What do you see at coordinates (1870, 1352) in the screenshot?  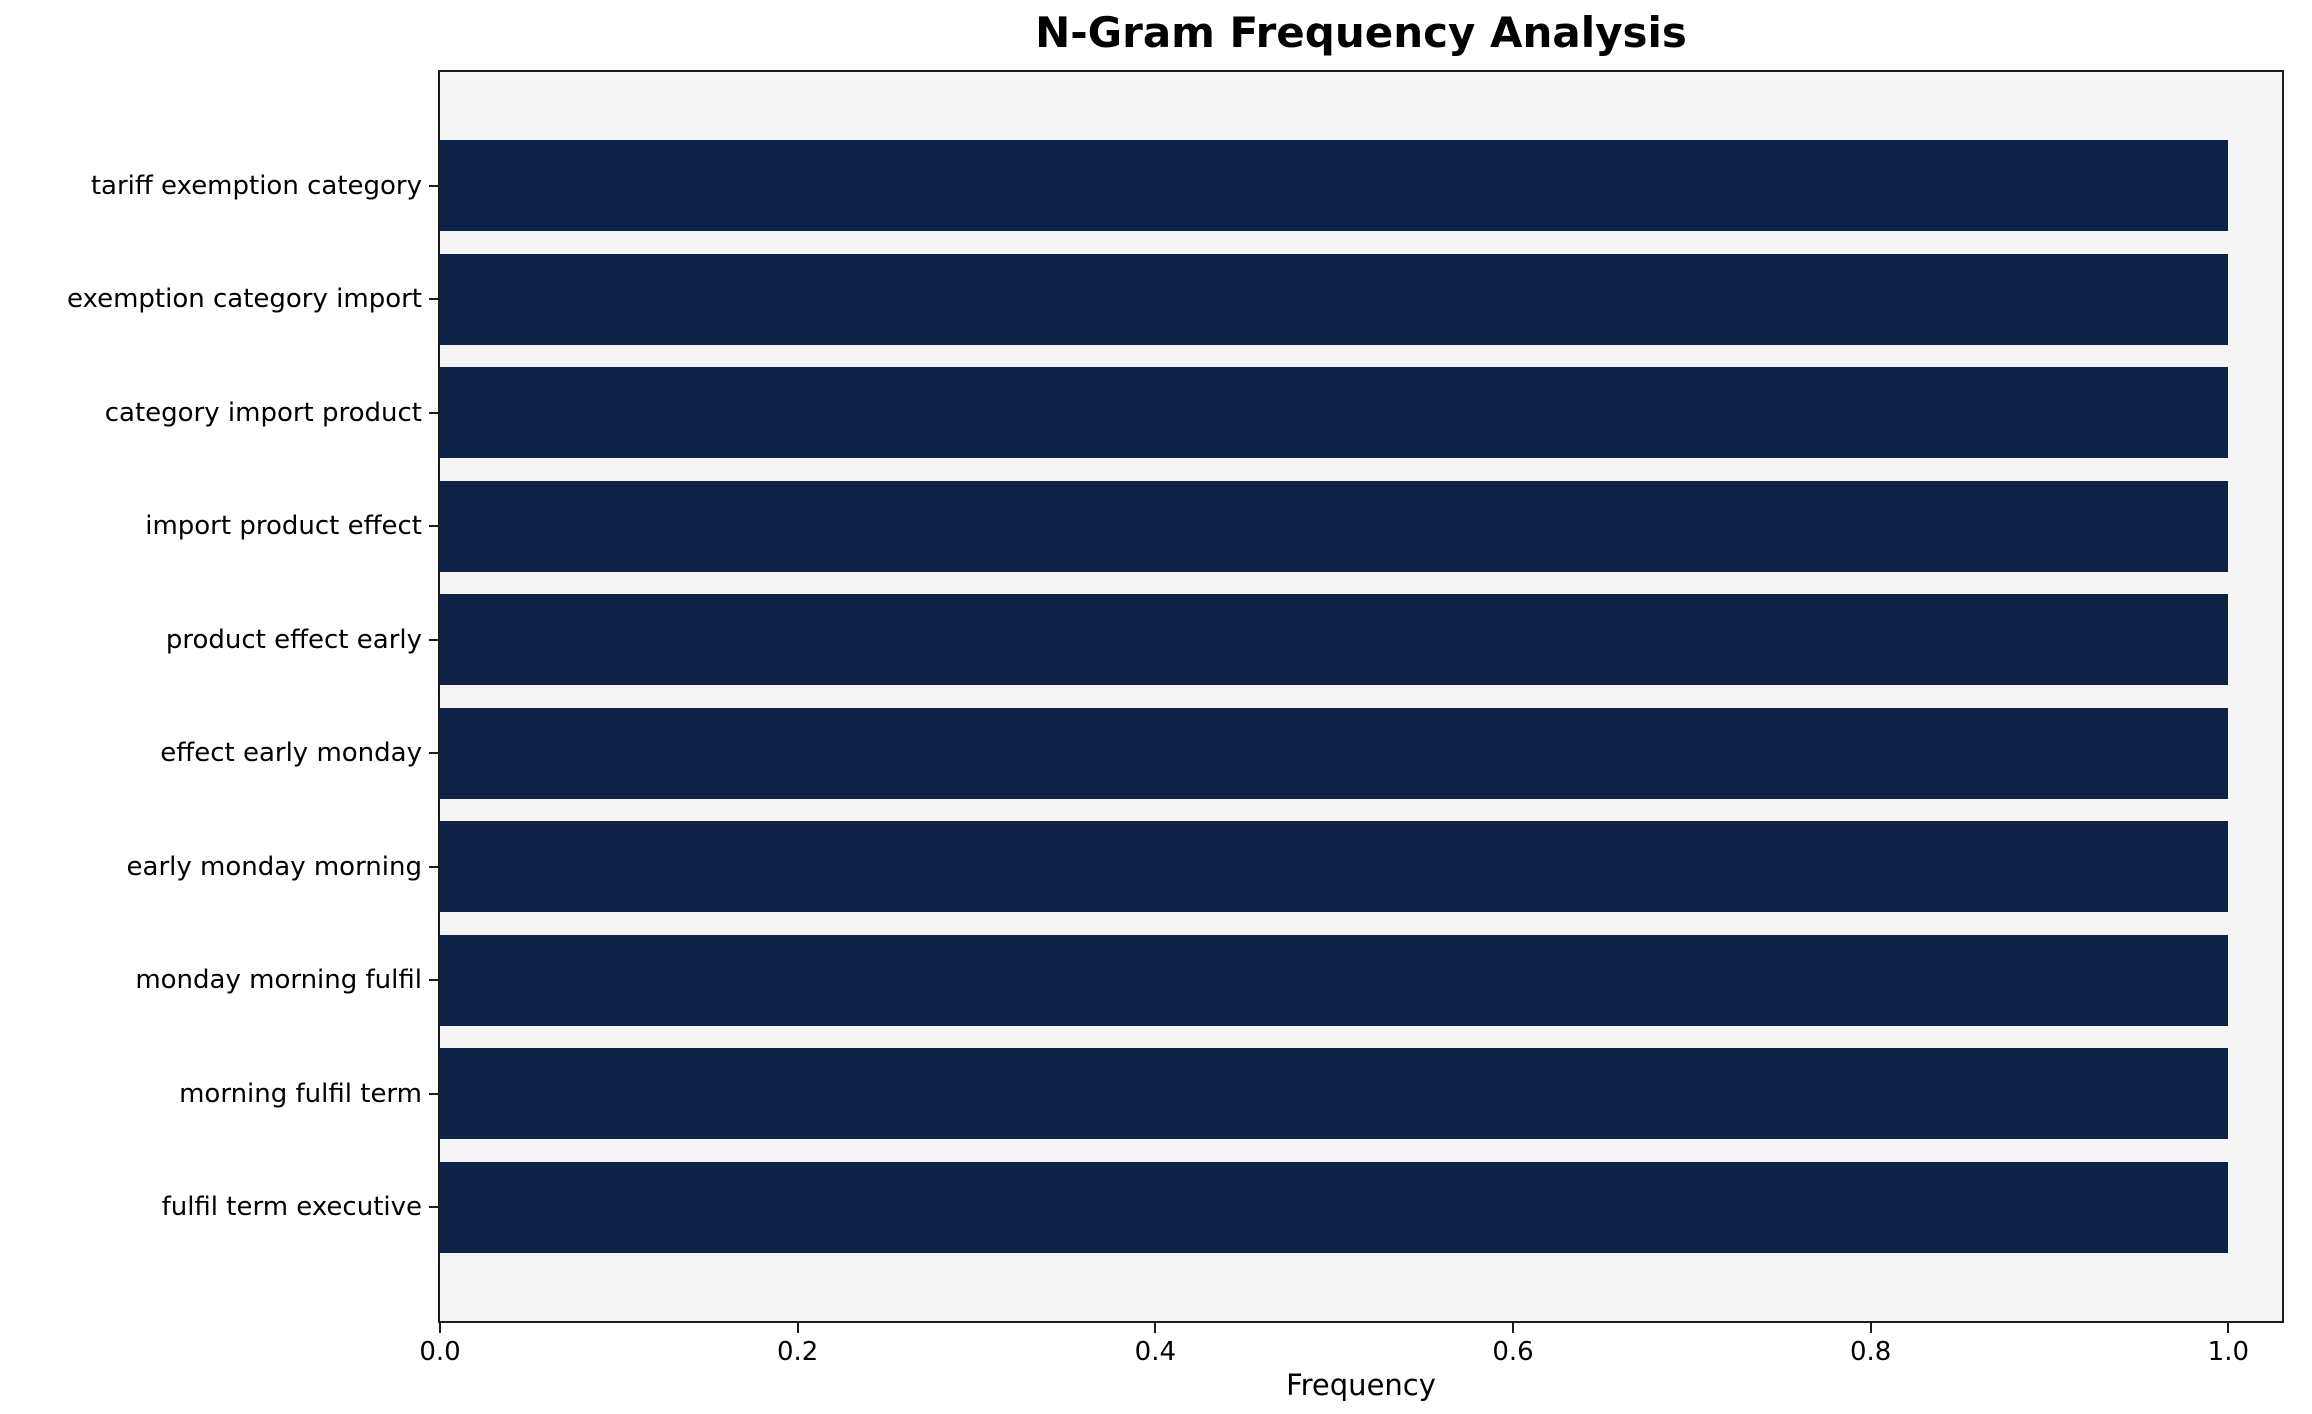 I see `x-tick-label: 0.8` at bounding box center [1870, 1352].